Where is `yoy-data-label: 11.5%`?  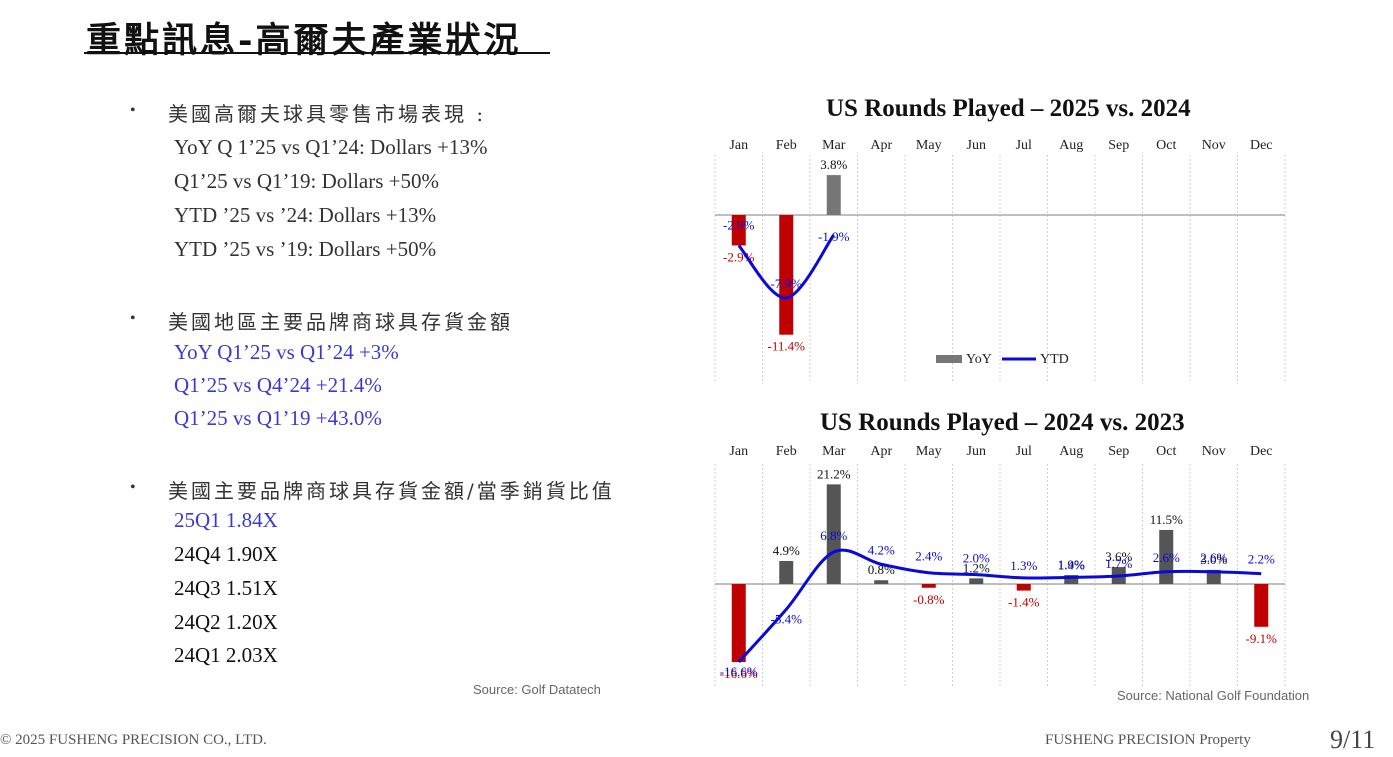 yoy-data-label: 11.5% is located at coordinates (1166, 519).